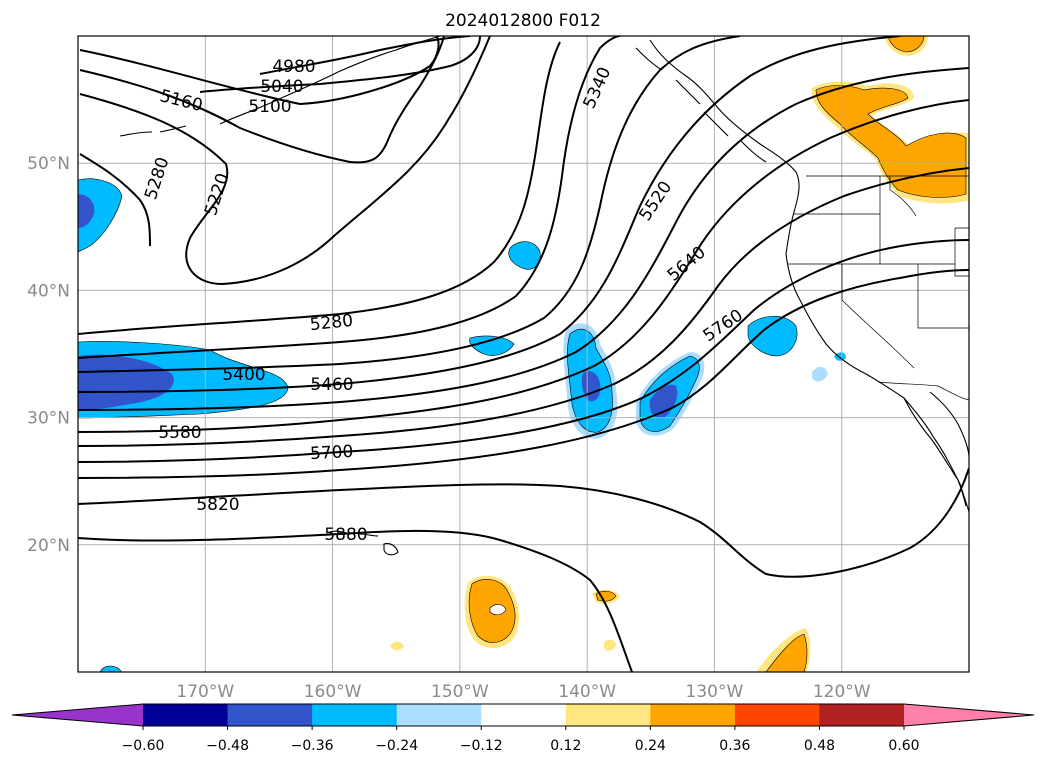  What do you see at coordinates (772, 336) in the screenshot?
I see `neg-region-offshore` at bounding box center [772, 336].